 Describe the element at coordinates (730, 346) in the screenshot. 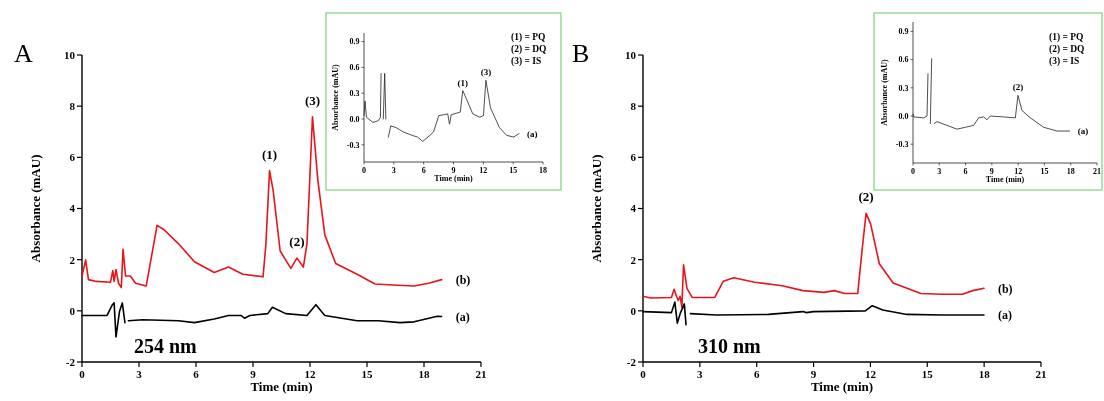

I see `annotation: 310 nm` at that location.